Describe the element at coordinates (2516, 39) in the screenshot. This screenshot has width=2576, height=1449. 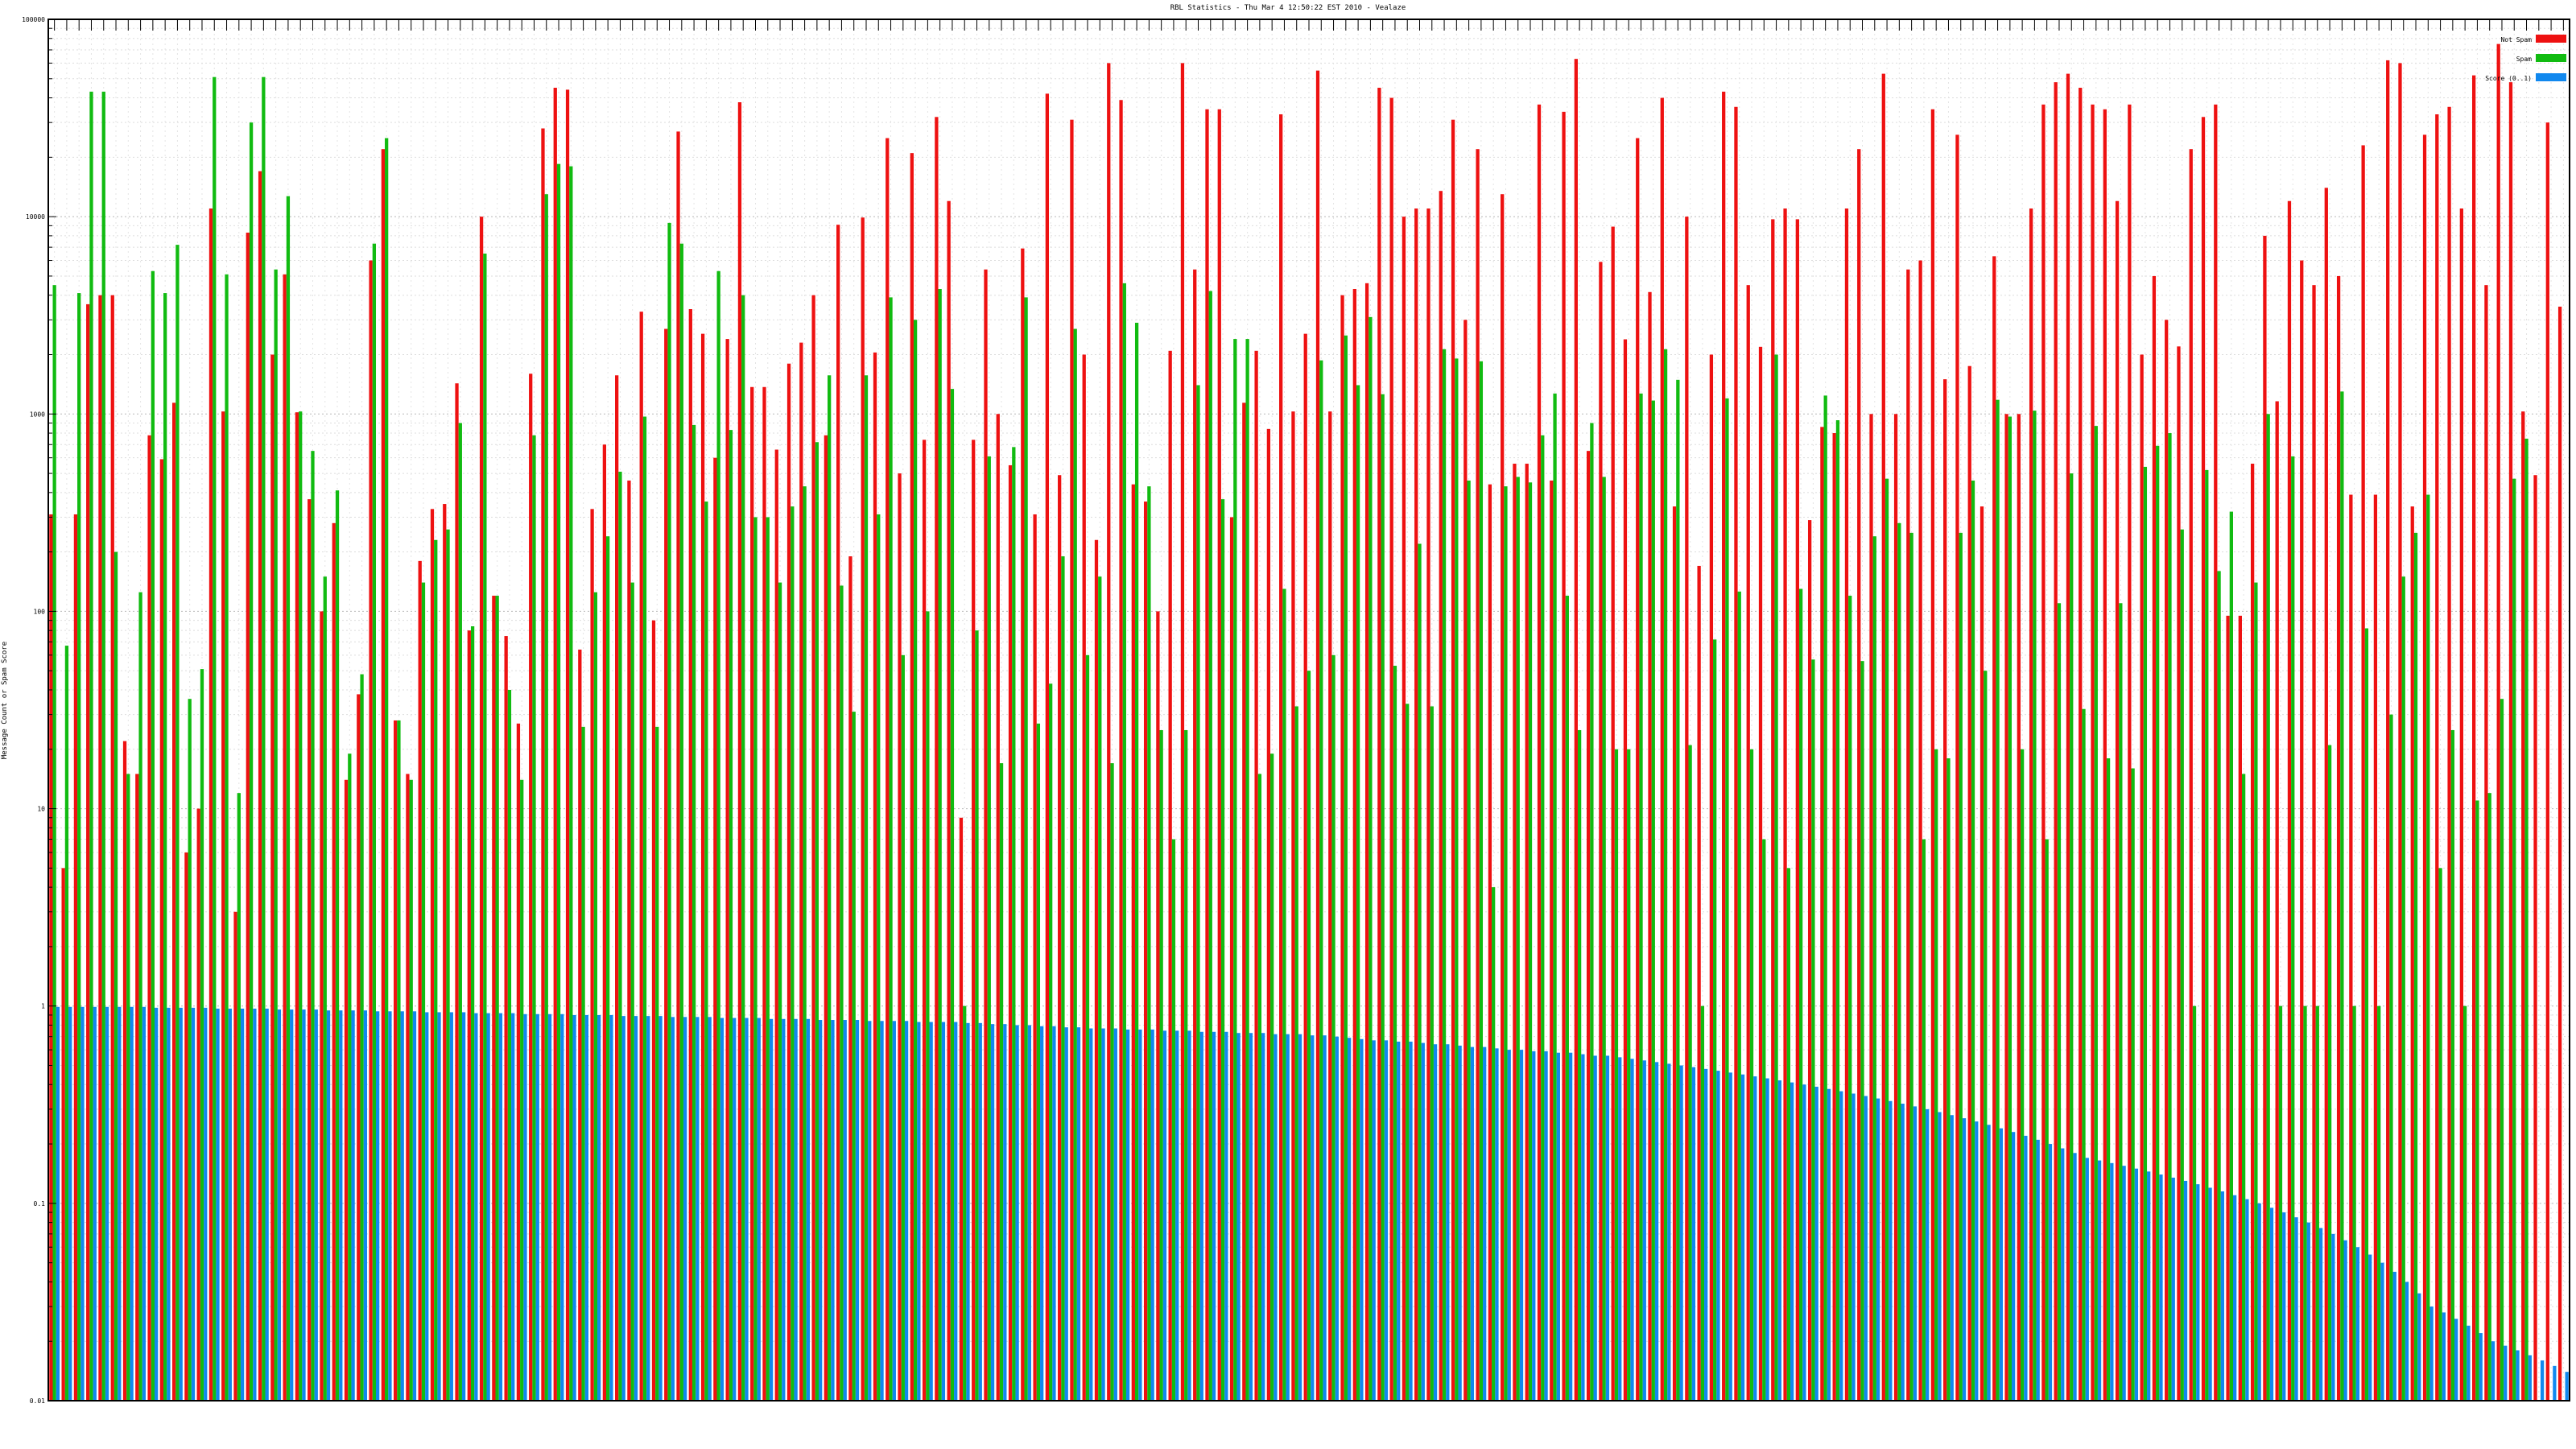
I see `legend-label: Not Spam` at that location.